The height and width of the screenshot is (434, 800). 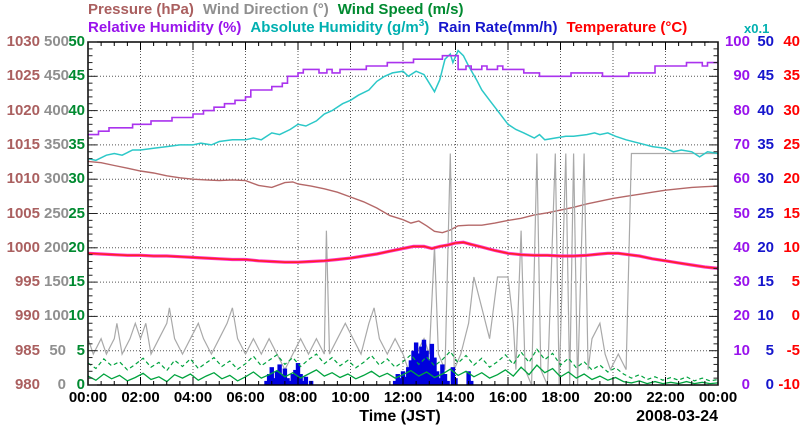 I want to click on ytick-wind-direction: 200, so click(x=57, y=247).